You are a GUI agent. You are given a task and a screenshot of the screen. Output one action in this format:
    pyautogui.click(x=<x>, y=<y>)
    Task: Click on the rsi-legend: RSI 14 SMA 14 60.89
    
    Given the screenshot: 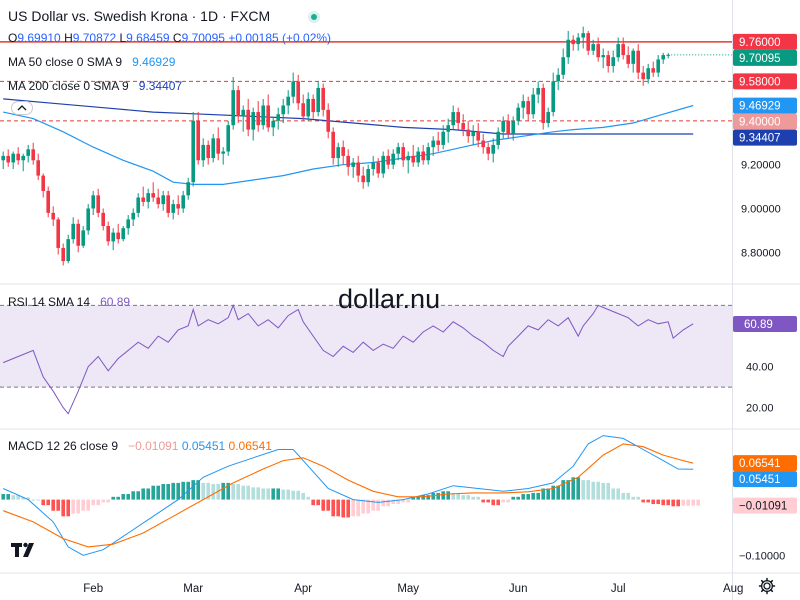 What is the action you would take?
    pyautogui.click(x=69, y=302)
    